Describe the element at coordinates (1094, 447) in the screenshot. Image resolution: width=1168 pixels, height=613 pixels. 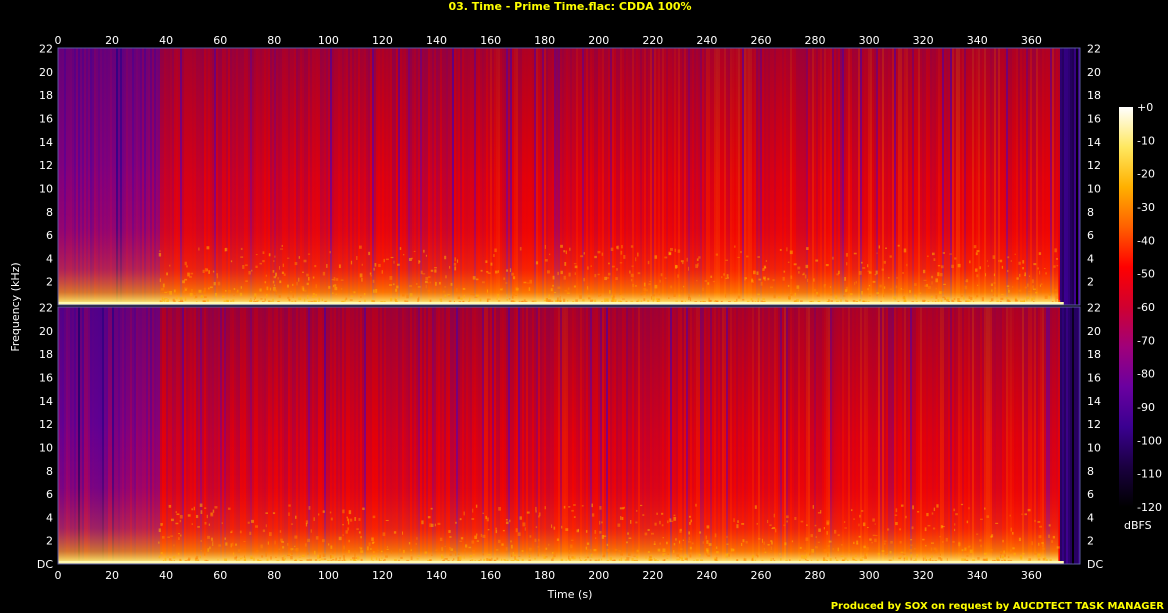
I see `y-tick-label: 10` at that location.